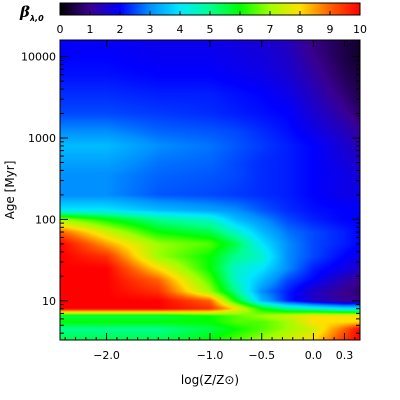 The image size is (400, 400). What do you see at coordinates (42, 138) in the screenshot?
I see `y-tick-label: 1000` at bounding box center [42, 138].